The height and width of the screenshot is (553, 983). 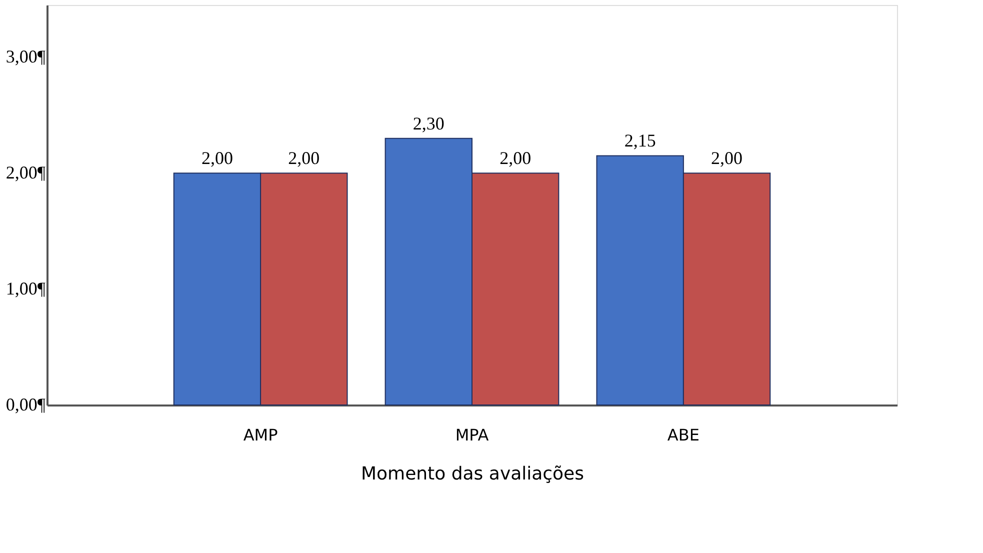 What do you see at coordinates (26, 172) in the screenshot?
I see `y-tick-label: 2,00¶` at bounding box center [26, 172].